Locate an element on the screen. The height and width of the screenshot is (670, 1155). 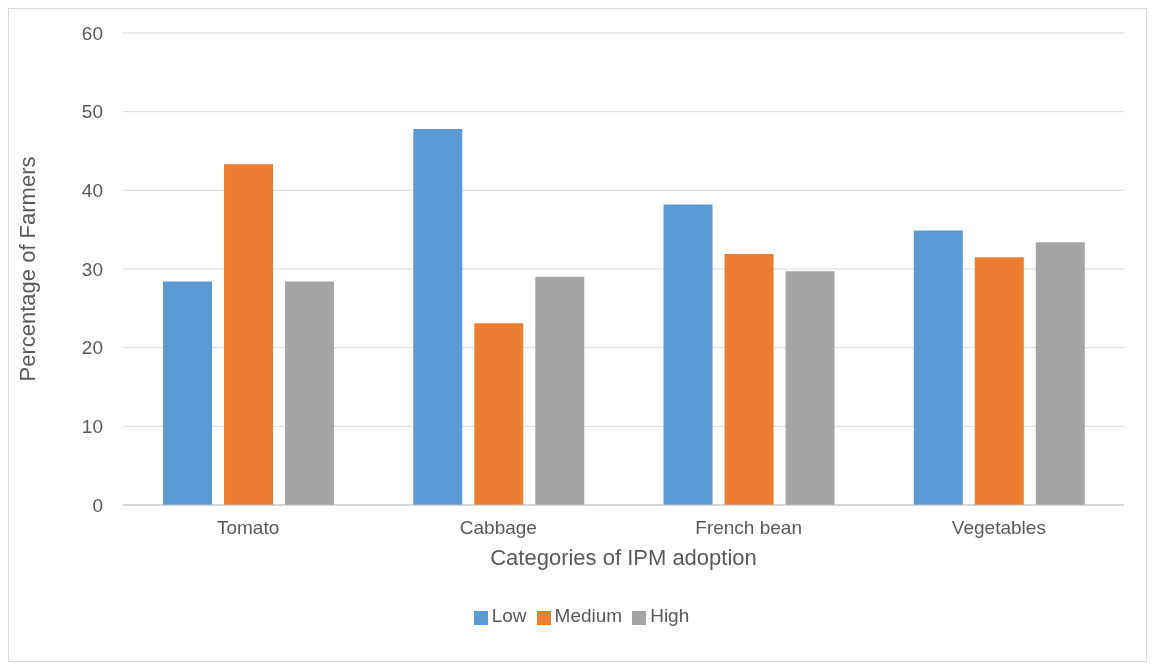
x-tick-label: Cabbage is located at coordinates (498, 528).